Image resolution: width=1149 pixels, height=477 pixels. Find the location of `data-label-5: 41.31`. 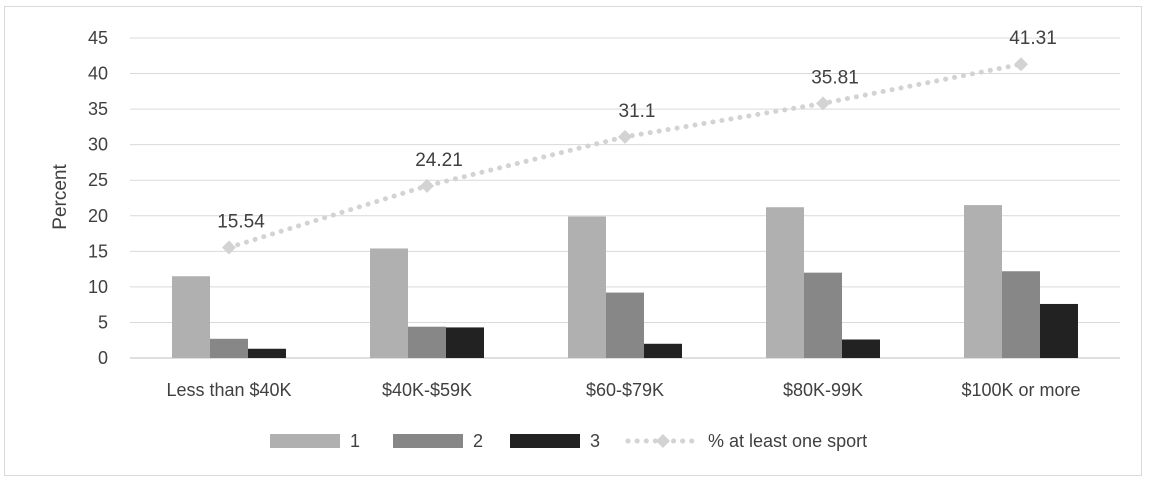

data-label-5: 41.31 is located at coordinates (1033, 38).